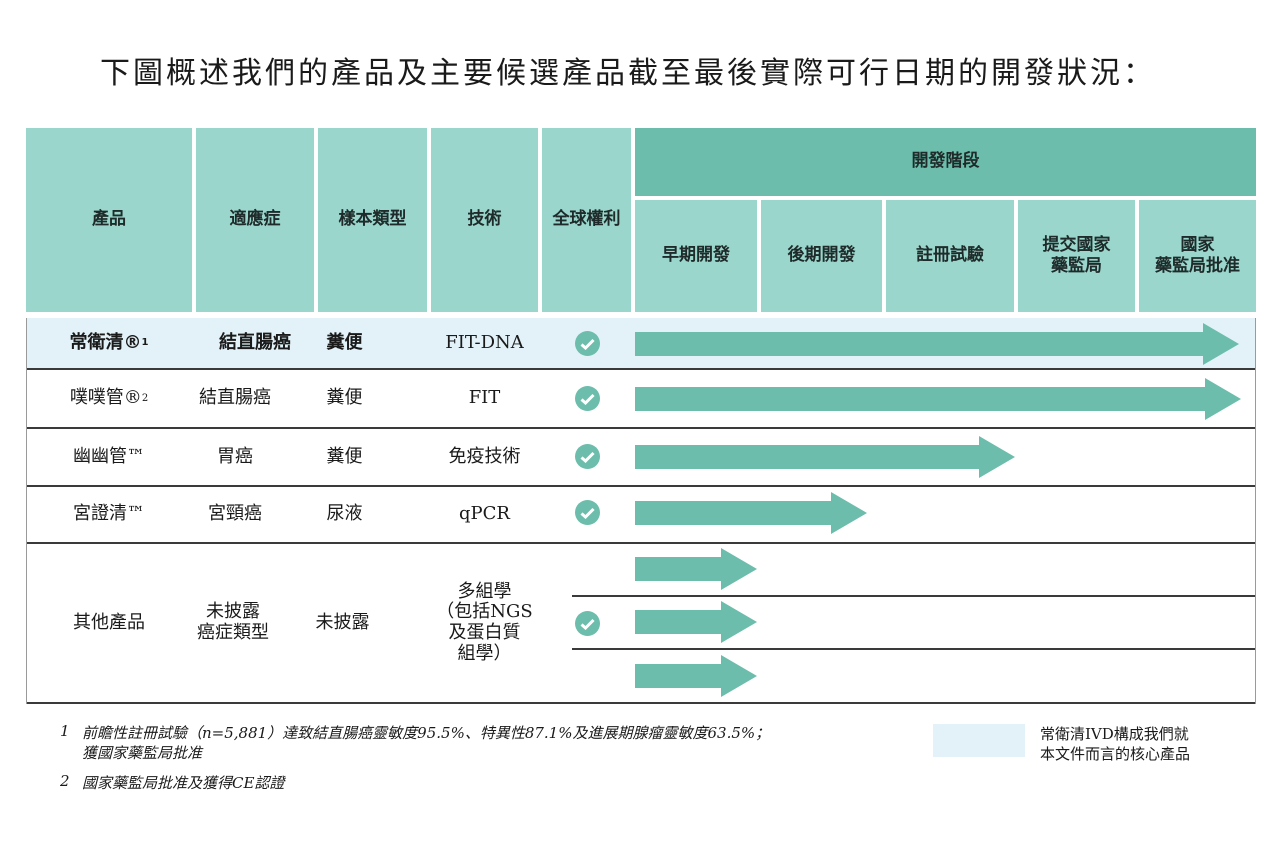  What do you see at coordinates (344, 342) in the screenshot?
I see `row1-sample: 糞便` at bounding box center [344, 342].